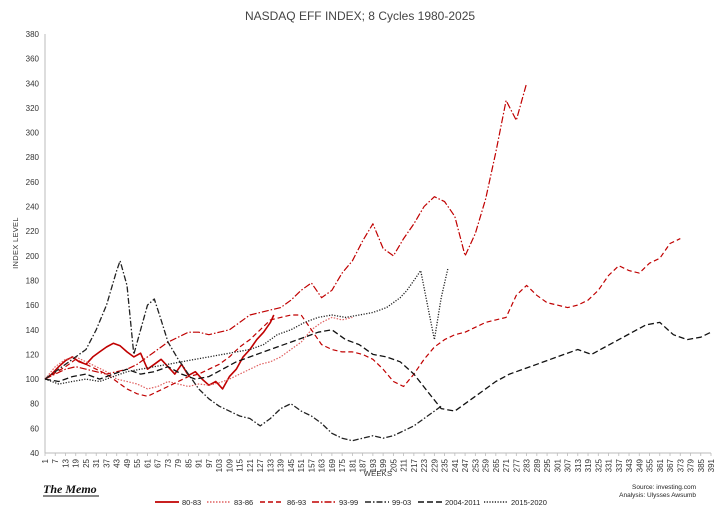  Describe the element at coordinates (670, 465) in the screenshot. I see `x-tick-label: 367` at that location.